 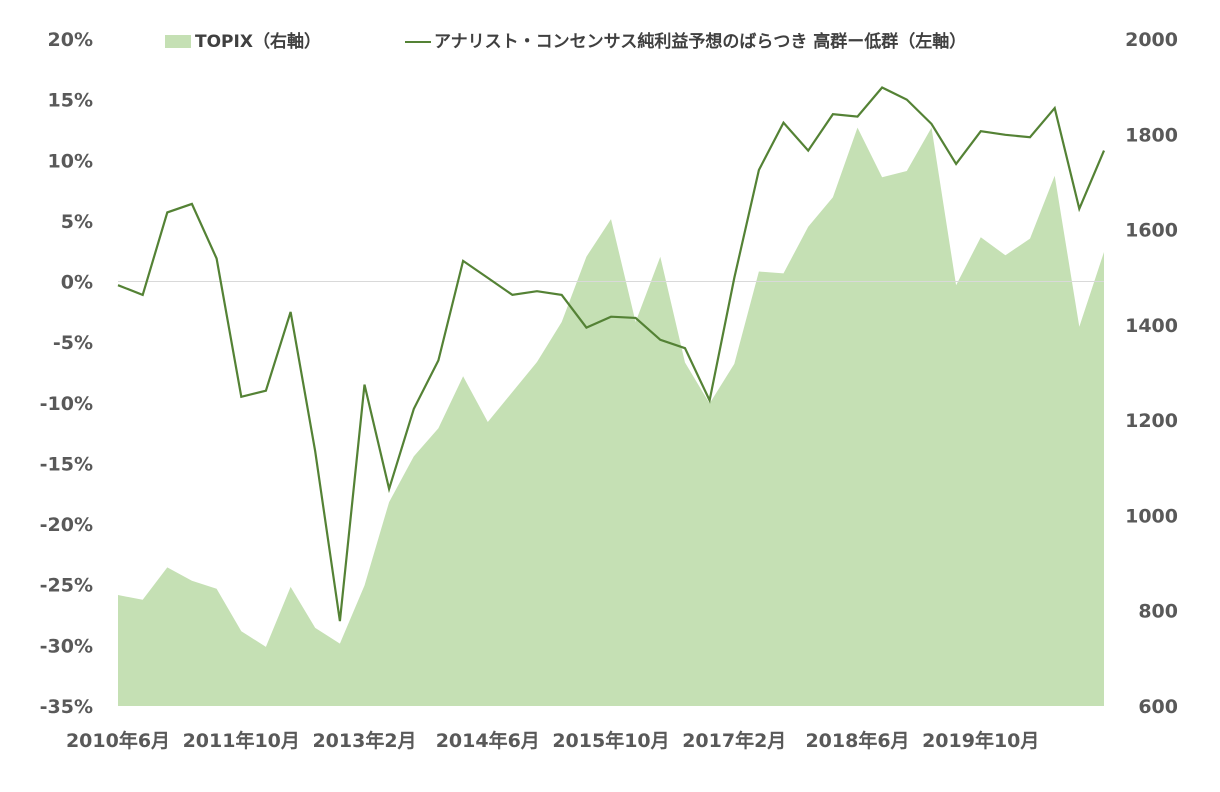 I want to click on left-tick-label: -20%, so click(x=66, y=525).